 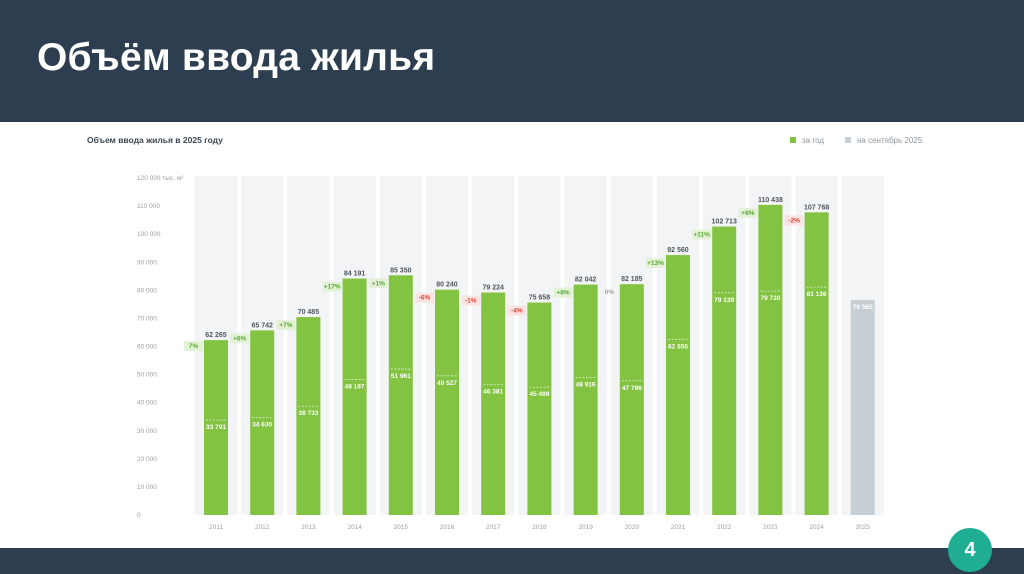 I want to click on x-tick-label: 2013, so click(x=308, y=527).